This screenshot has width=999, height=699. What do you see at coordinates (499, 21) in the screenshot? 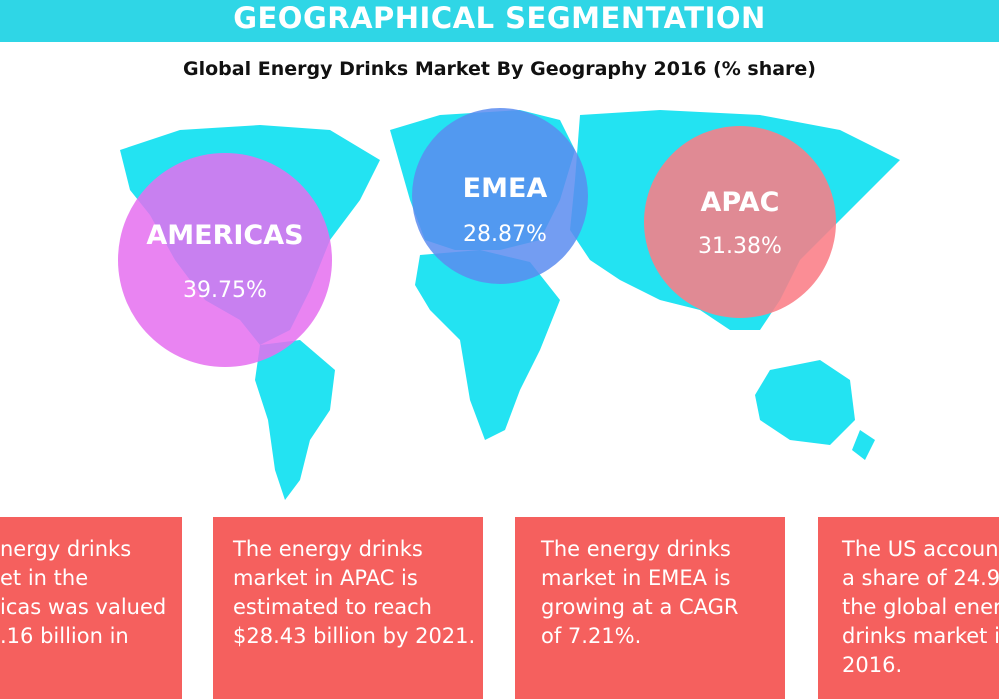
I see `header: GEOGRAPHICAL SEGMENTATION` at bounding box center [499, 21].